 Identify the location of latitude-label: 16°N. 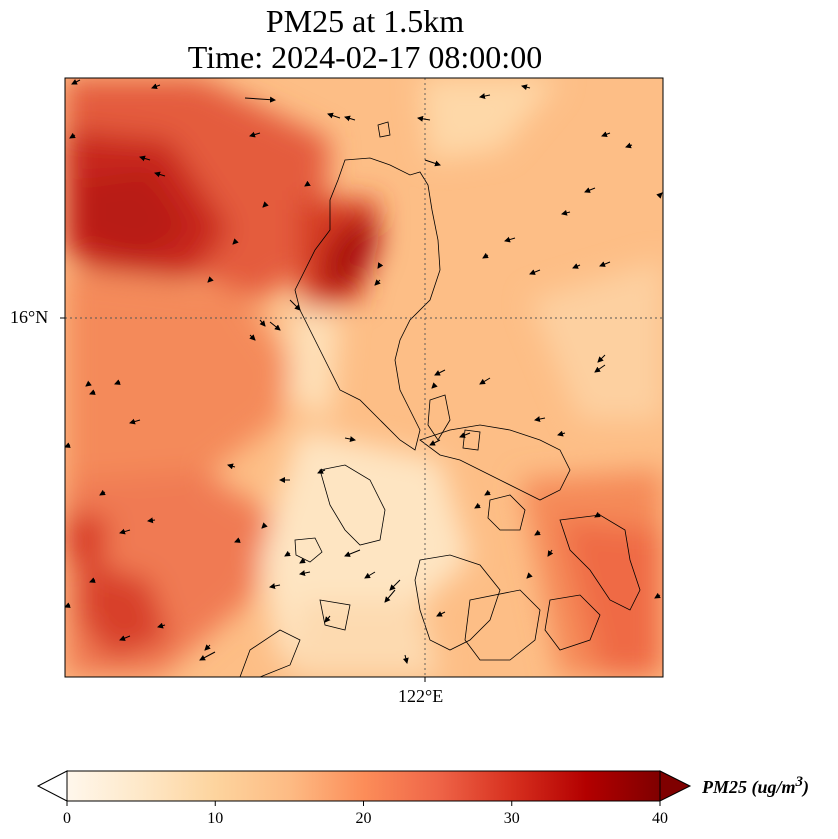
(29, 317).